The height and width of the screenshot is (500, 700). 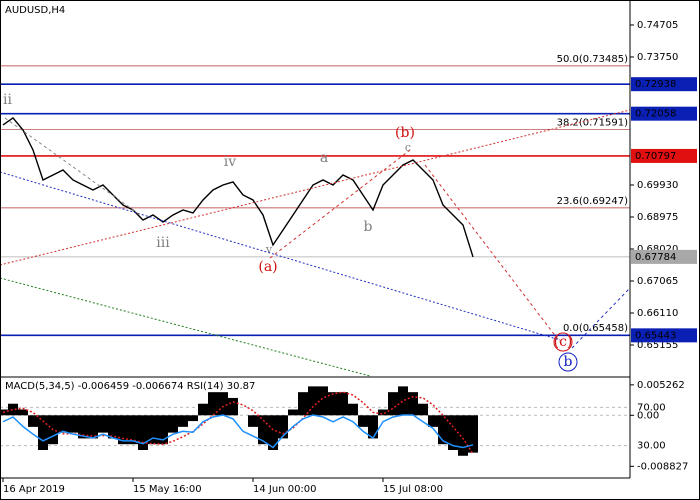 I want to click on level-label: 0.72058, so click(x=655, y=114).